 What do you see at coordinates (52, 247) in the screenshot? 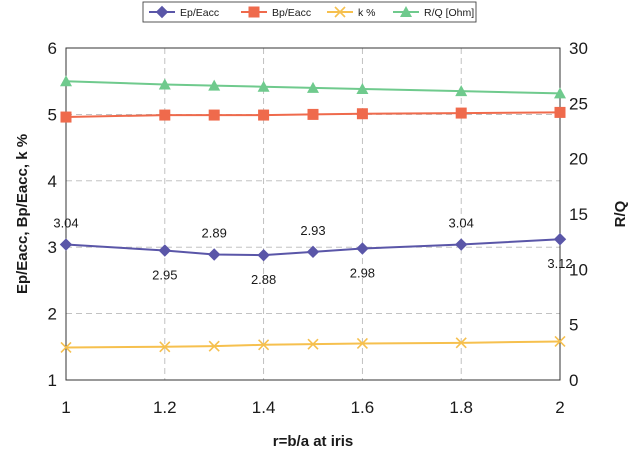
I see `y-left-tick-label: 3` at bounding box center [52, 247].